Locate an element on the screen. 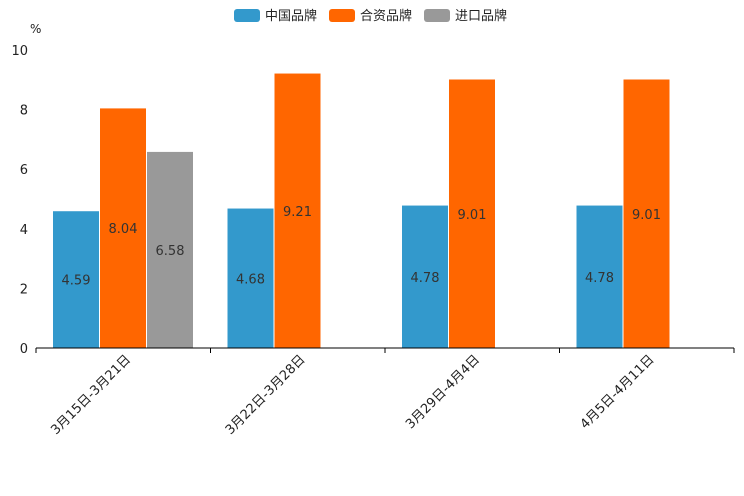 The image size is (744, 496). x-category-label: 3月29日-4月4日 is located at coordinates (443, 392).